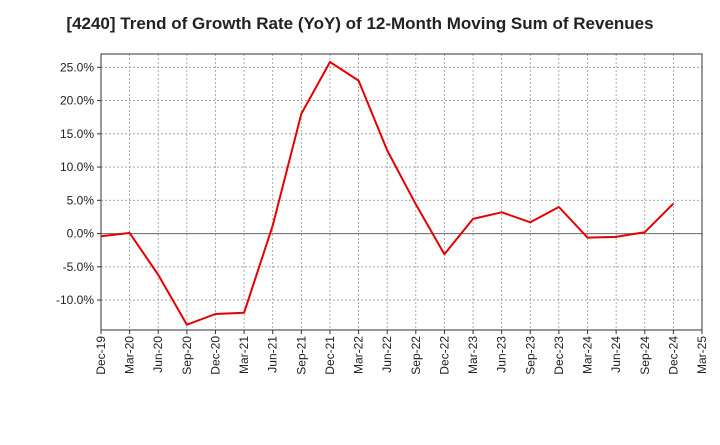  What do you see at coordinates (79, 267) in the screenshot?
I see `y-tick-label: -5.0%` at bounding box center [79, 267].